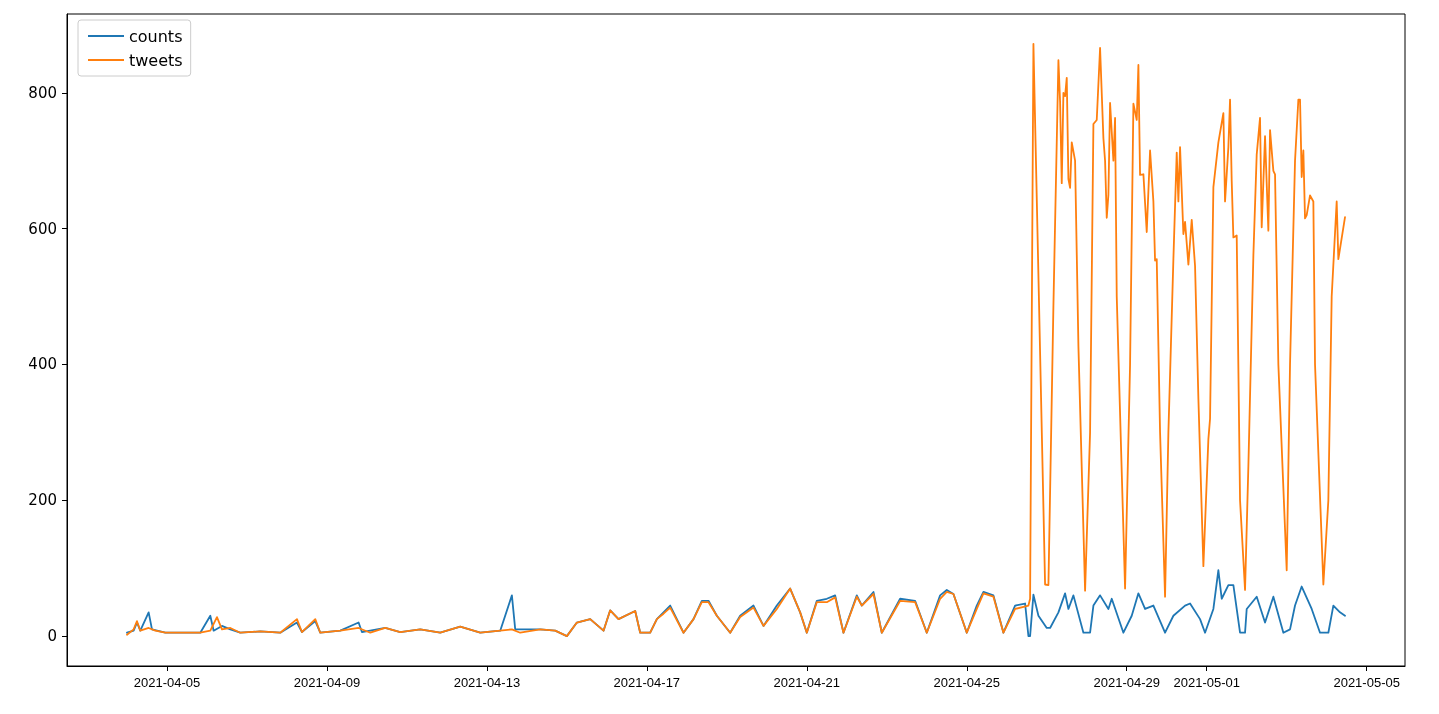 The height and width of the screenshot is (714, 1439). I want to click on x-tick-label: 2021-05-05, so click(1366, 682).